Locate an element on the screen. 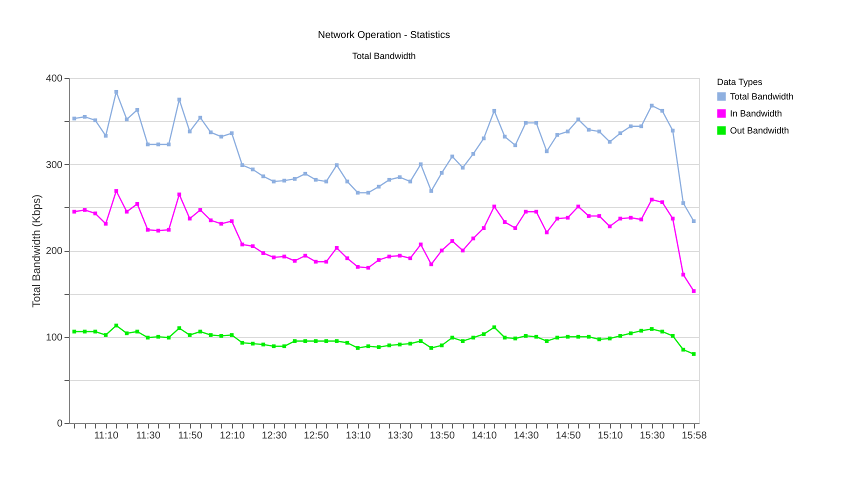  x-tick-label: 15:30 is located at coordinates (653, 436).